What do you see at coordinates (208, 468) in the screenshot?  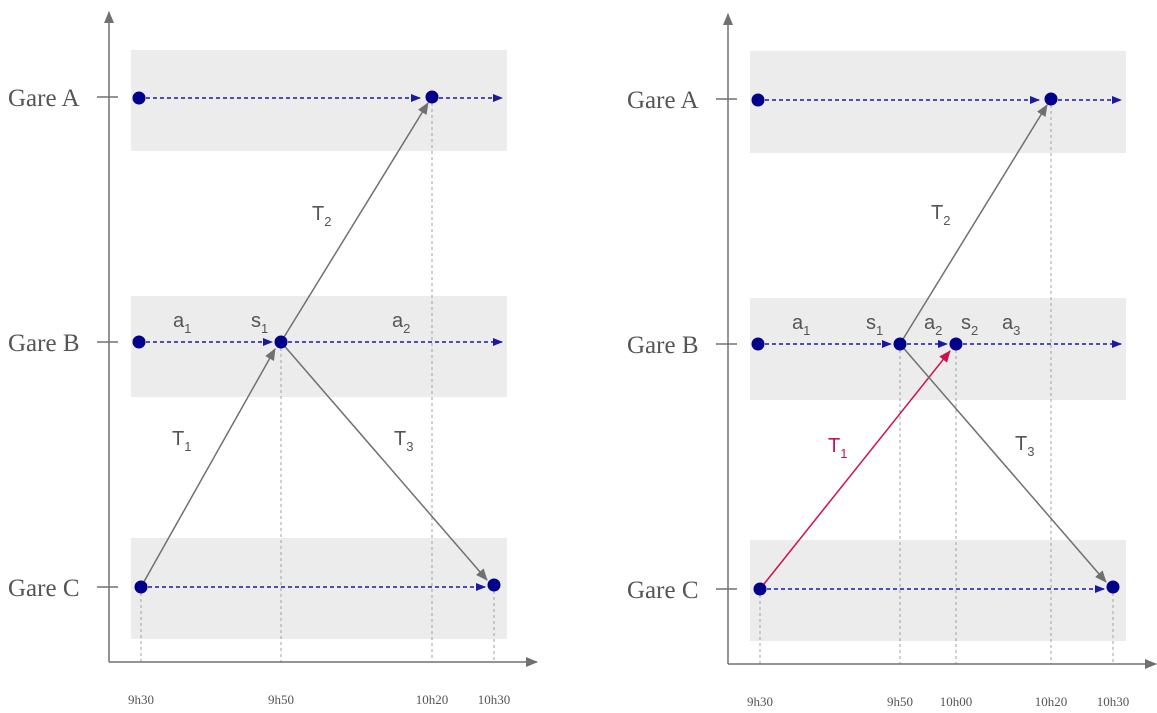 I see `train-arc-t1` at bounding box center [208, 468].